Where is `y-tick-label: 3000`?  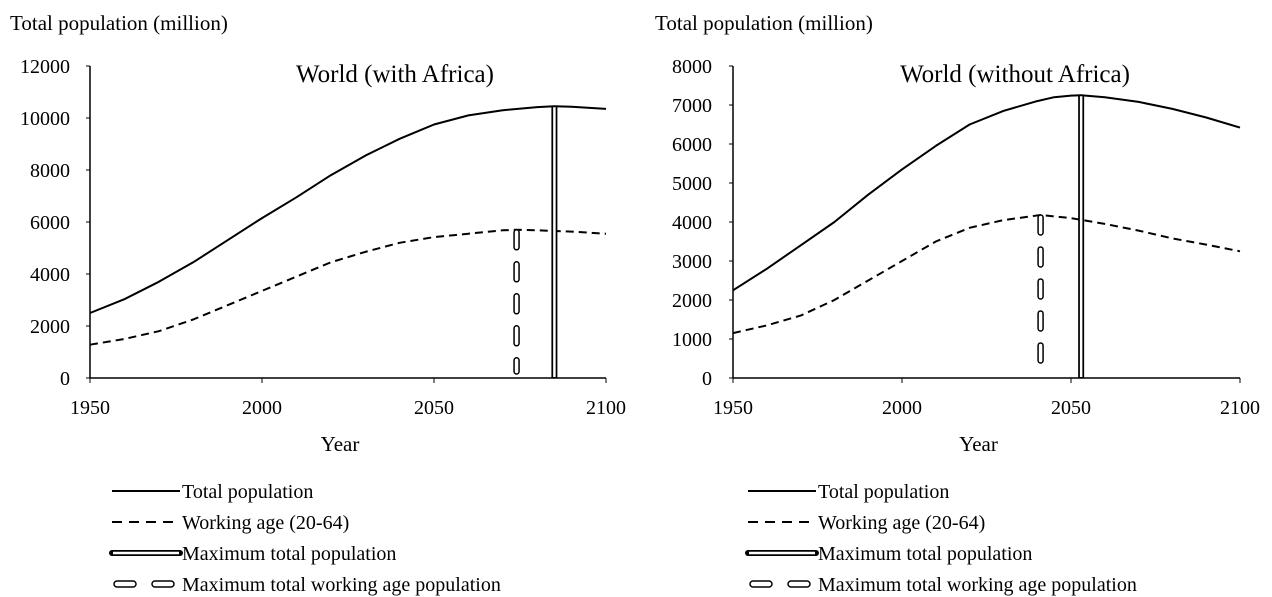
y-tick-label: 3000 is located at coordinates (692, 262).